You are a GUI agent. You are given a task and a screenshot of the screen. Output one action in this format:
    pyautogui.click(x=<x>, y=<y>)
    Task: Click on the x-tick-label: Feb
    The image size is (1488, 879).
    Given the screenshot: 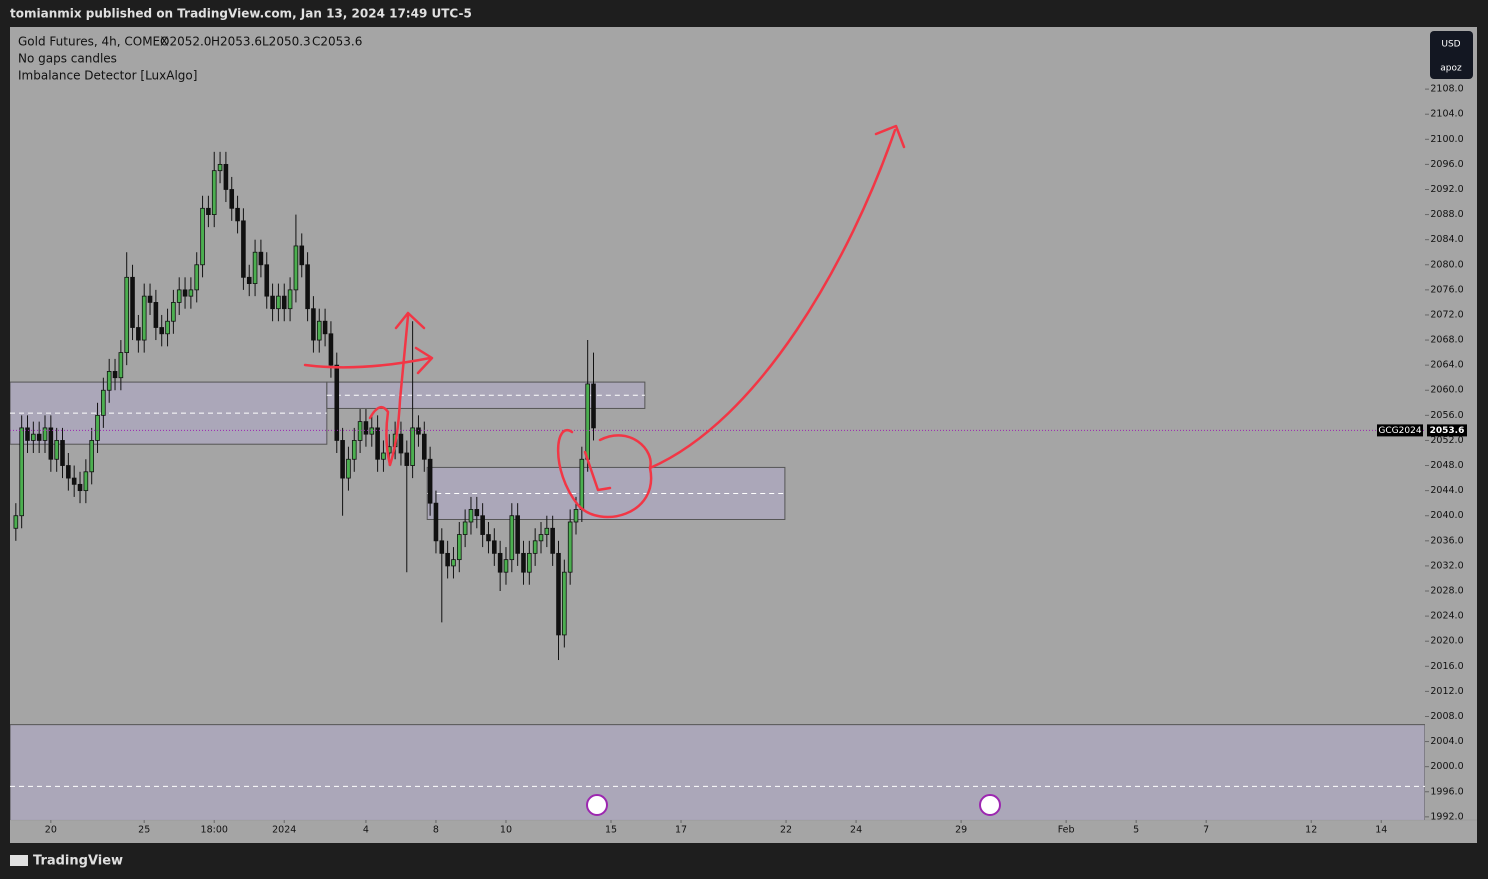 What is the action you would take?
    pyautogui.click(x=1066, y=830)
    